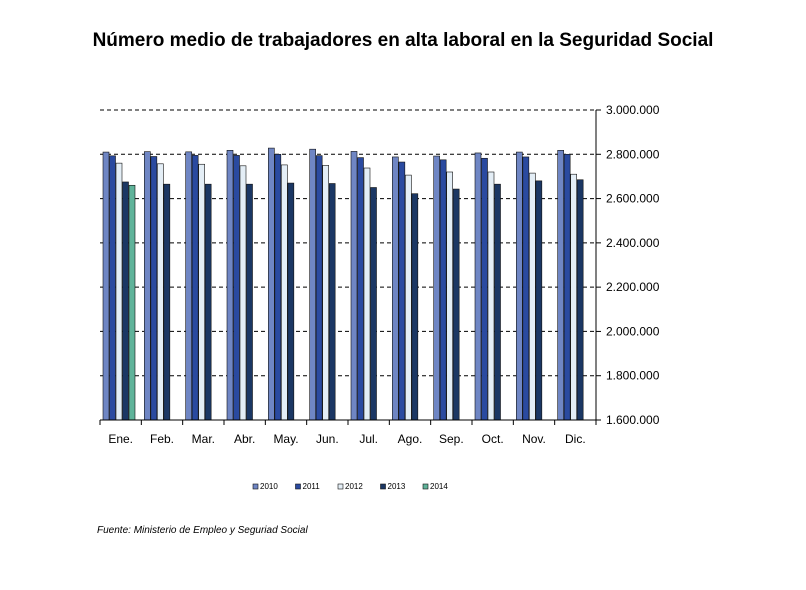  Describe the element at coordinates (285, 439) in the screenshot. I see `x-tick-label: May.` at that location.